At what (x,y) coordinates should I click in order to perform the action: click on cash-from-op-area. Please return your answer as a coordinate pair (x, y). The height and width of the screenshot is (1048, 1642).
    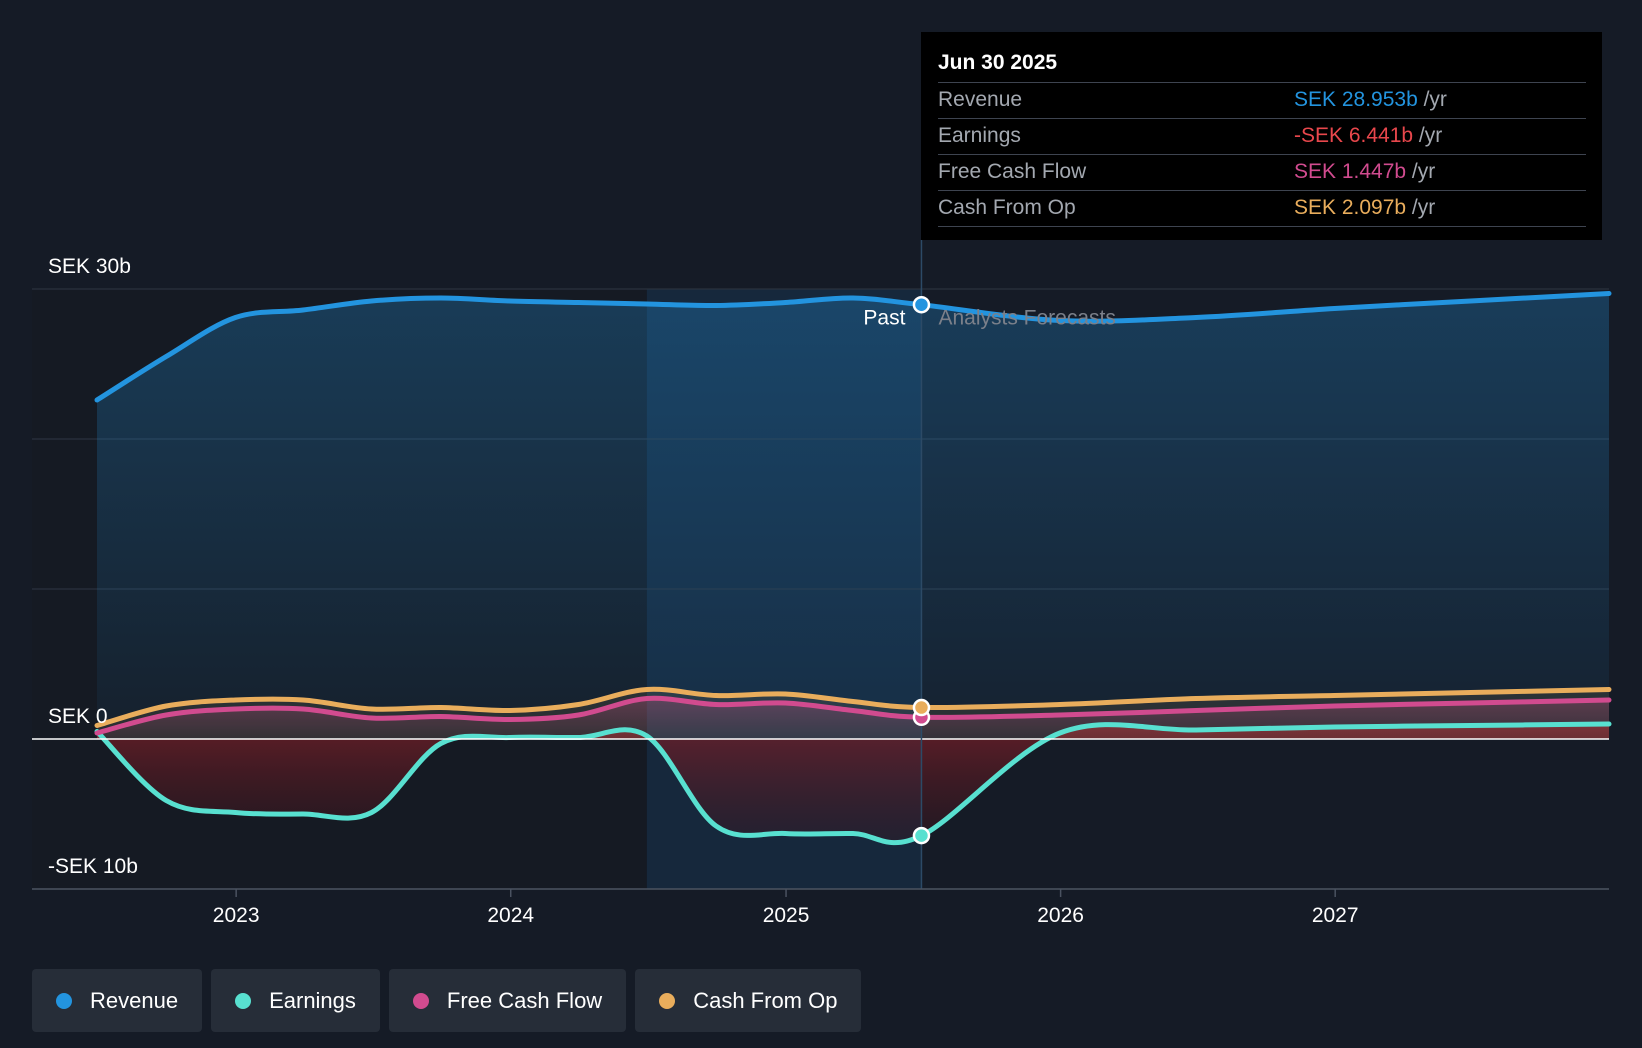
    Looking at the image, I should click on (853, 714).